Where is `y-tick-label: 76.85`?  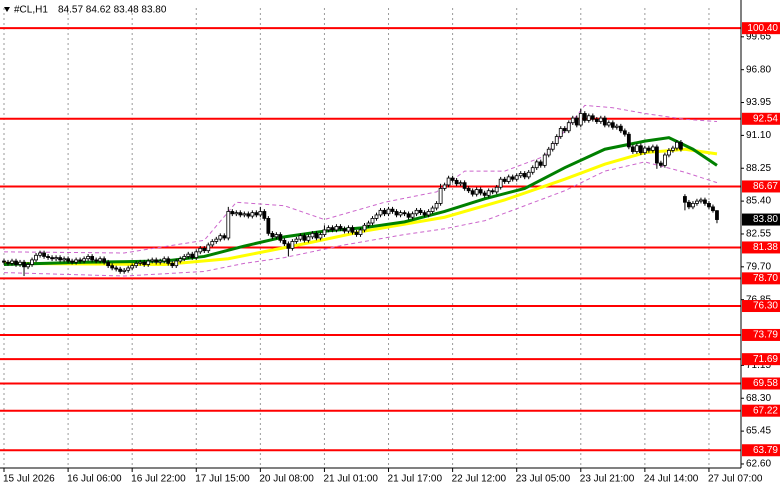 y-tick-label: 76.85 is located at coordinates (758, 299).